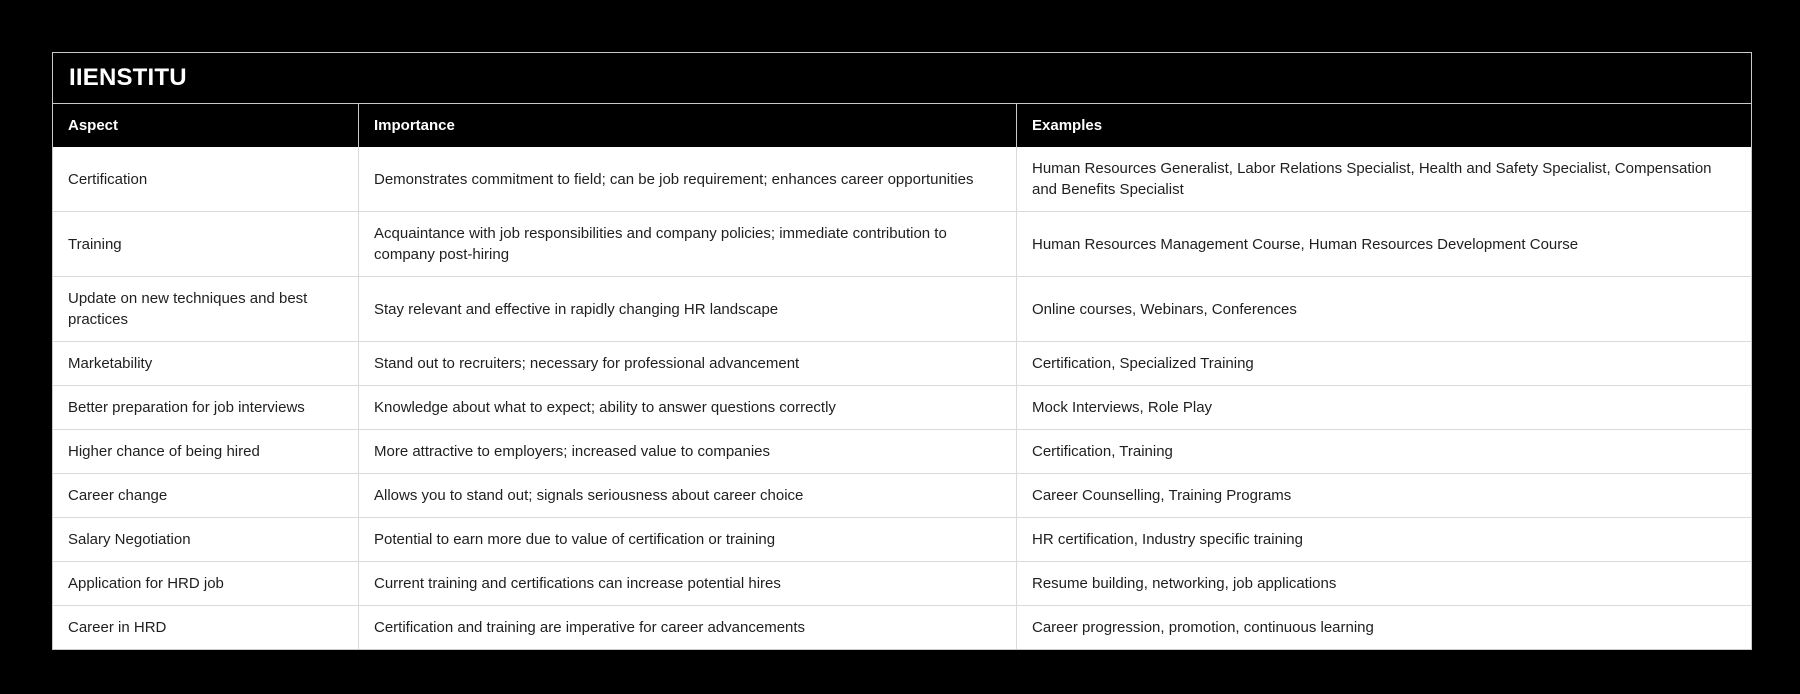 The height and width of the screenshot is (694, 1800). I want to click on cell-examples: Certification, Specialized Training, so click(1383, 363).